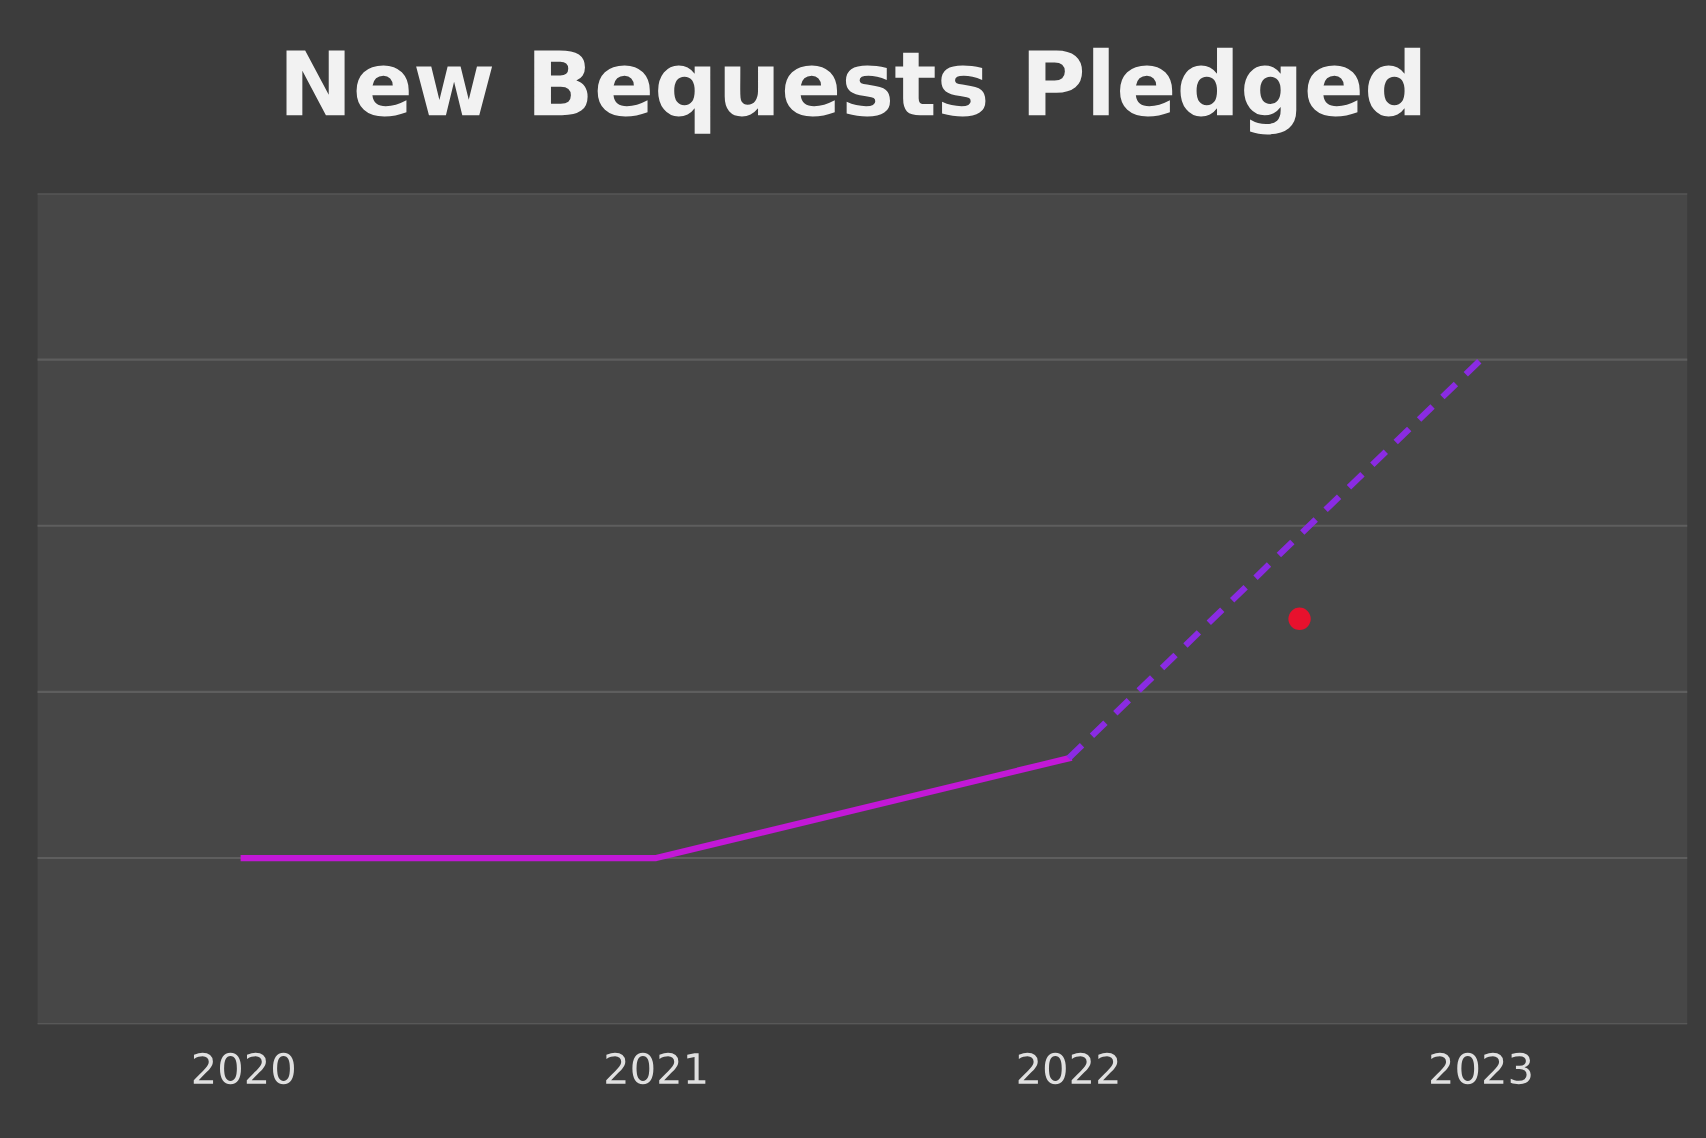  I want to click on x-tick-label: 2020, so click(243, 1068).